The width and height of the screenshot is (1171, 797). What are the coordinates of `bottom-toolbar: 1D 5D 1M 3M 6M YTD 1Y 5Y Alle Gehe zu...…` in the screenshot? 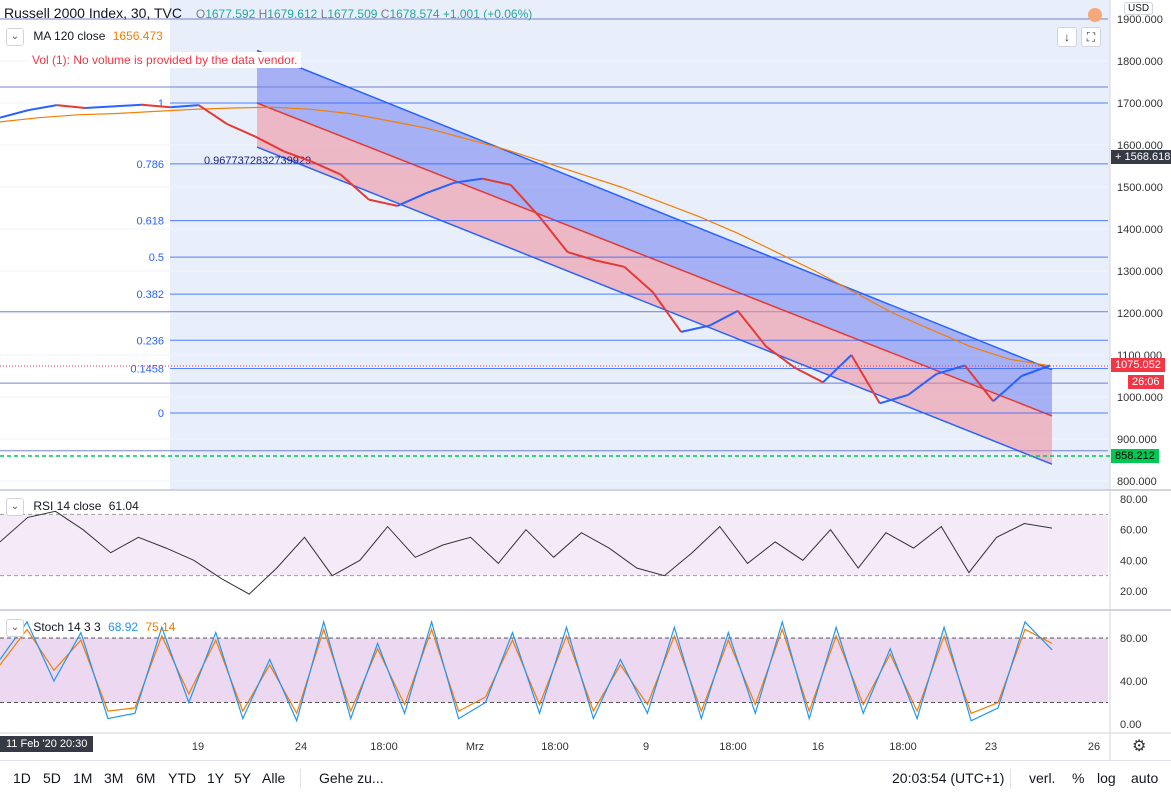 It's located at (585, 778).